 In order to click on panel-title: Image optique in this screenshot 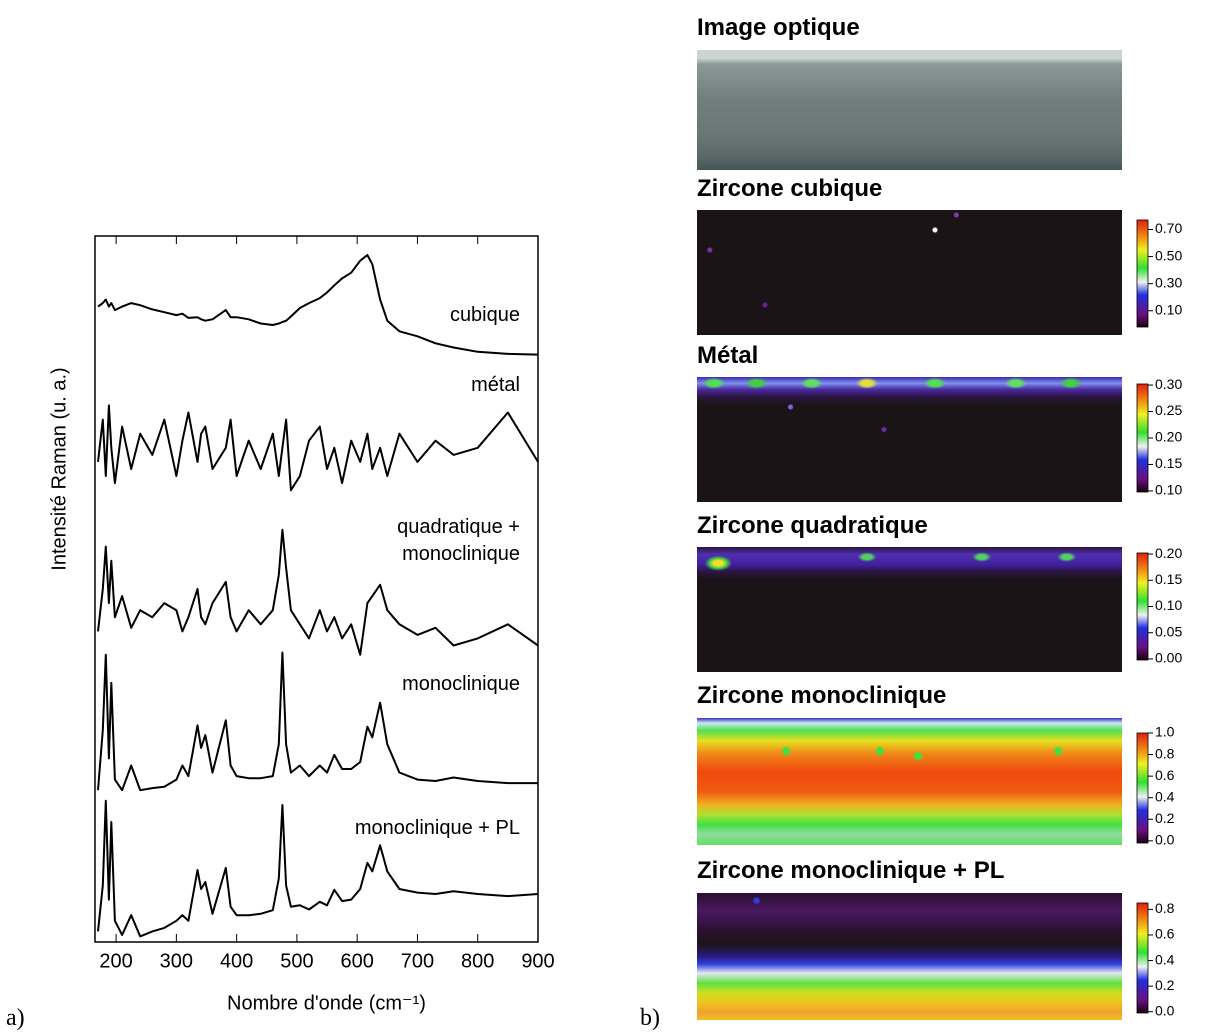, I will do `click(778, 27)`.